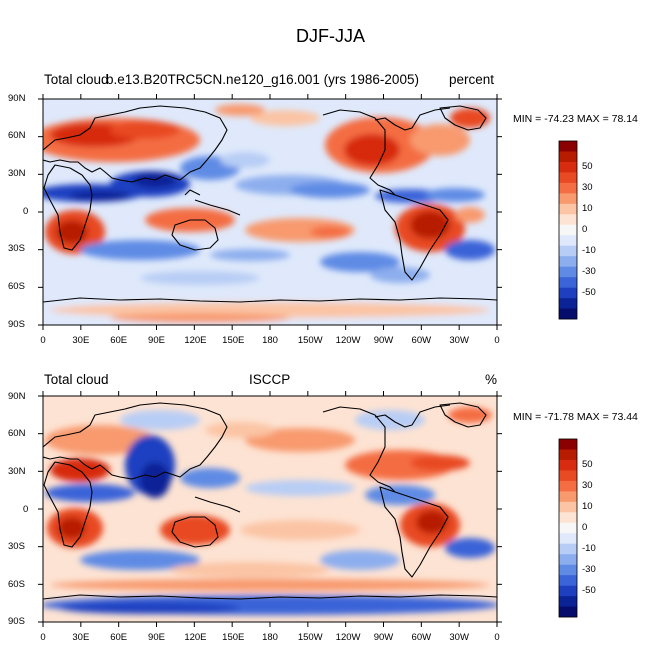 Image resolution: width=661 pixels, height=660 pixels. What do you see at coordinates (17, 135) in the screenshot?
I see `lat-label: 60N` at bounding box center [17, 135].